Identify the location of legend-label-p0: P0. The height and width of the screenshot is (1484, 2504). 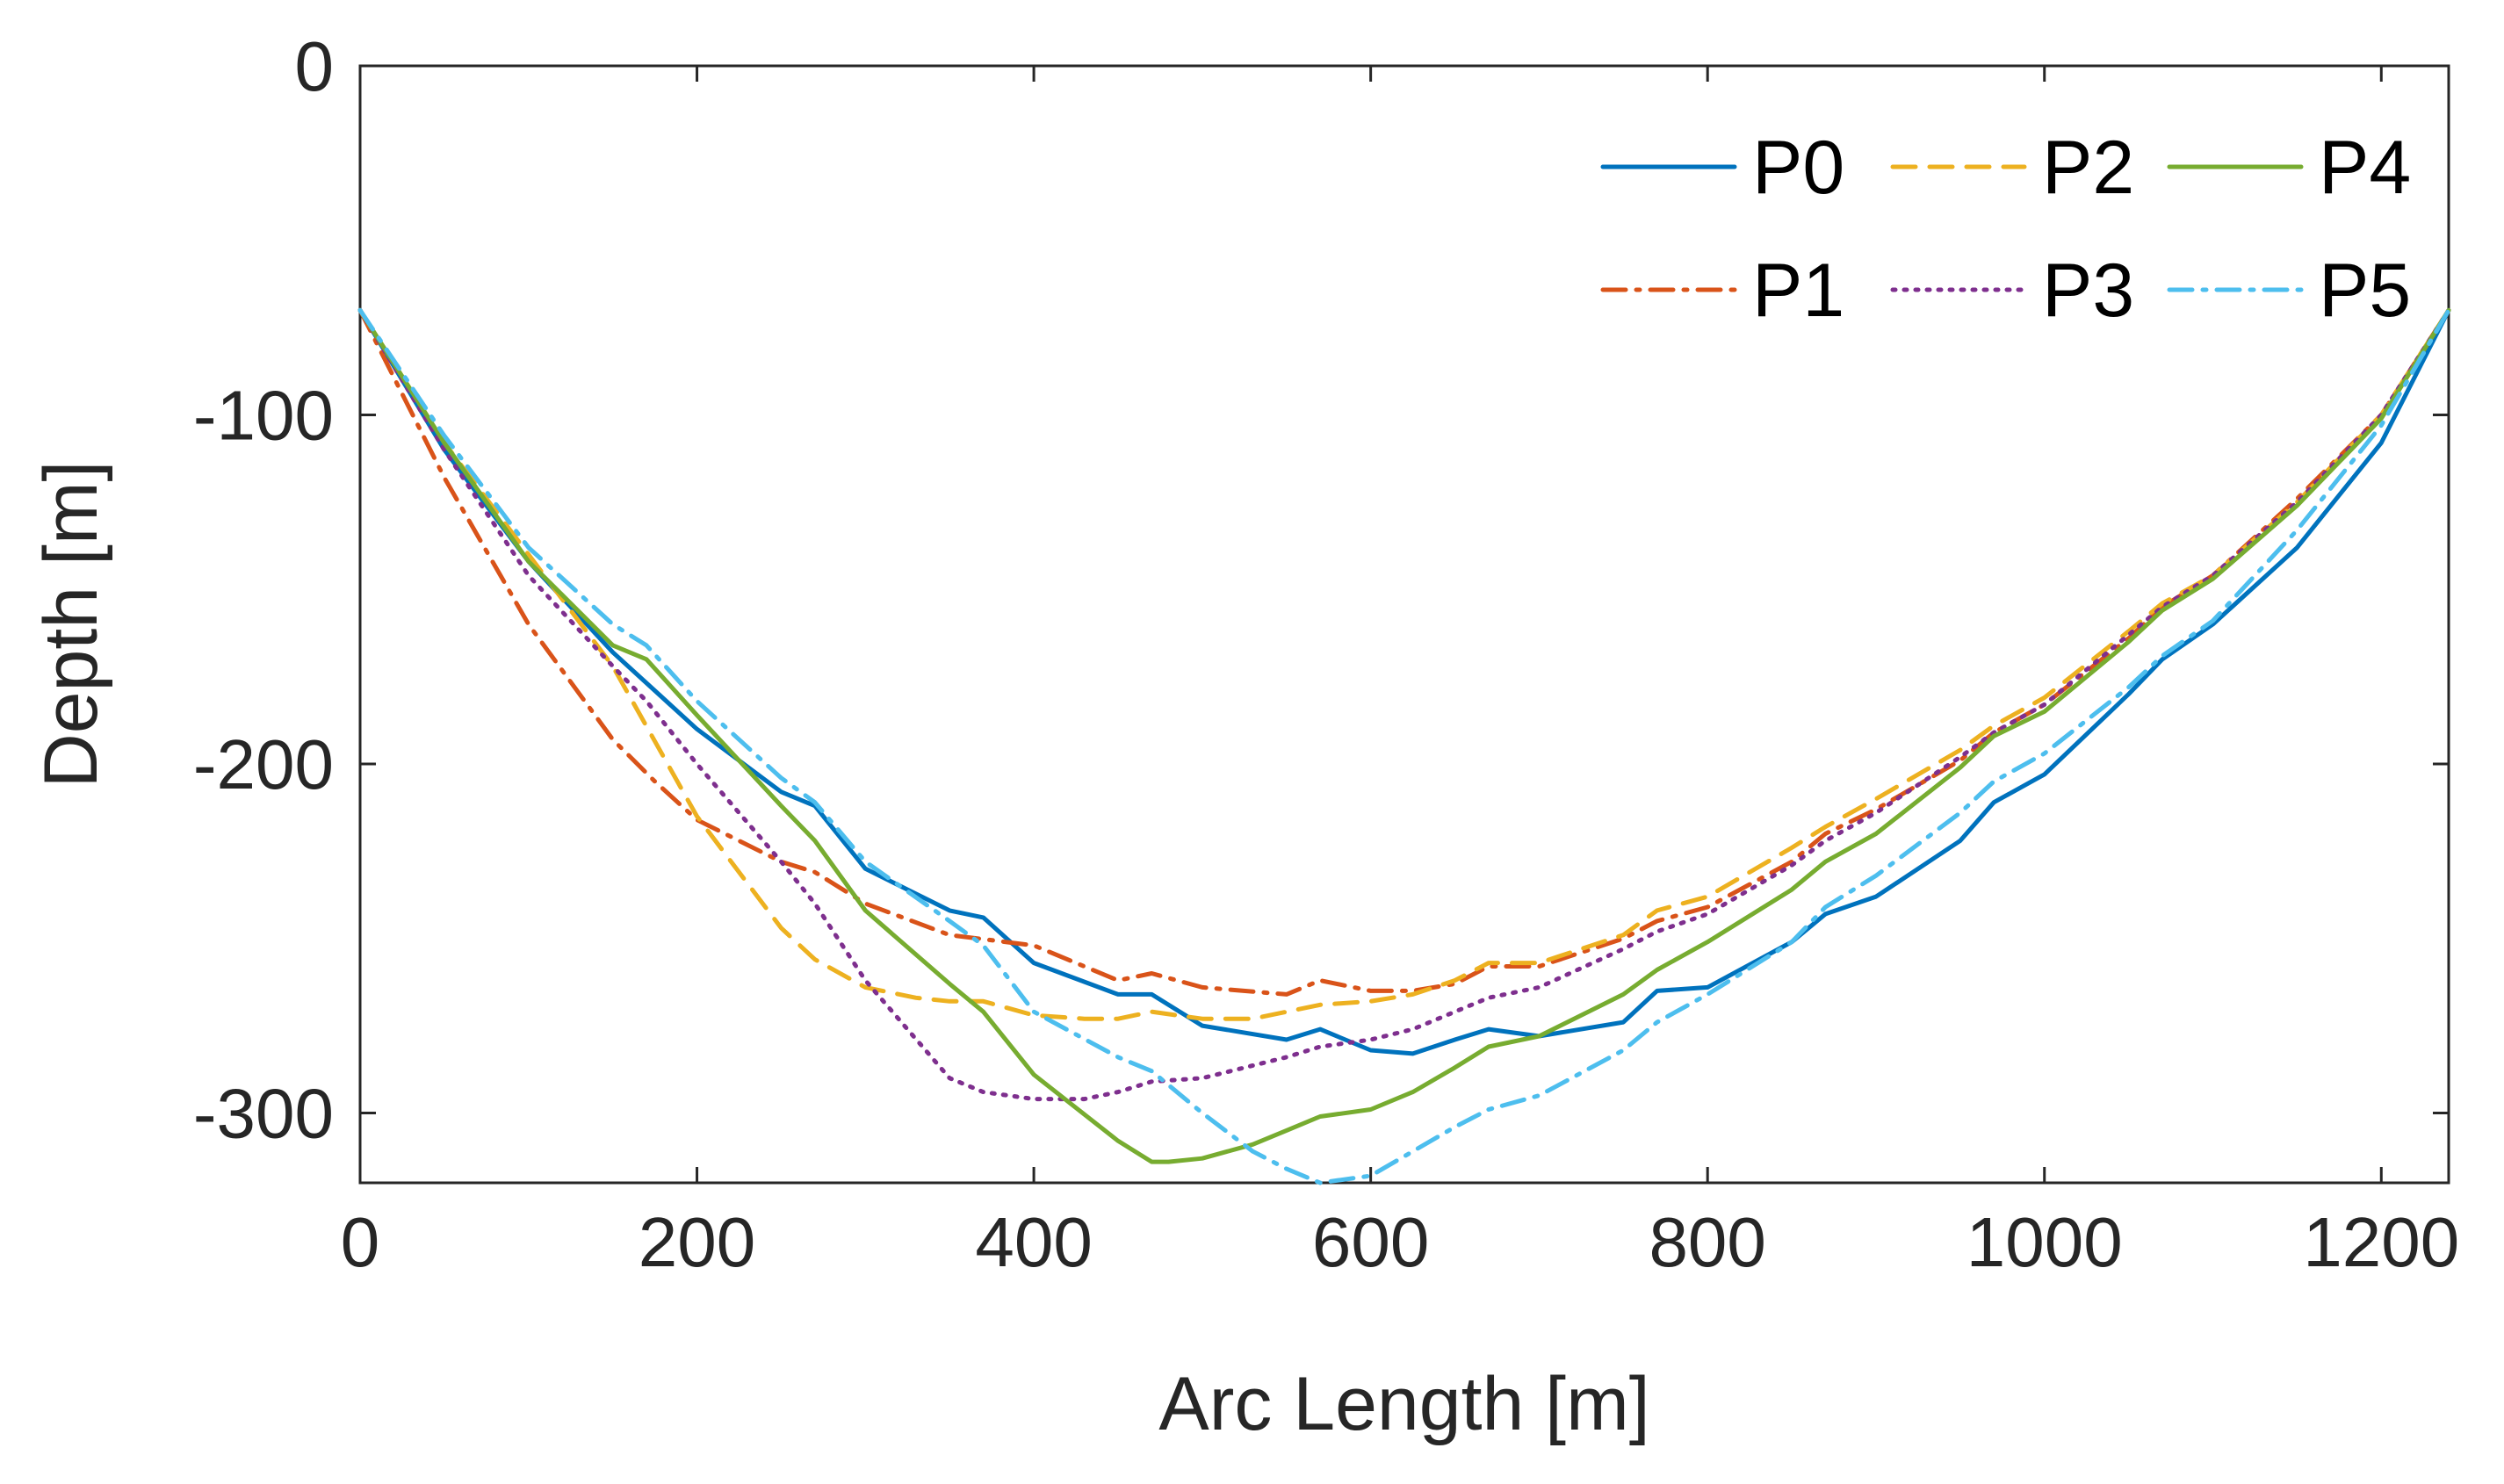
(1798, 168).